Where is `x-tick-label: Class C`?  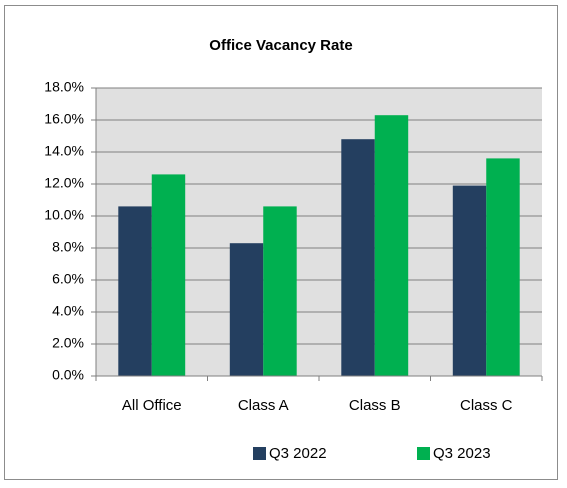
x-tick-label: Class C is located at coordinates (486, 405).